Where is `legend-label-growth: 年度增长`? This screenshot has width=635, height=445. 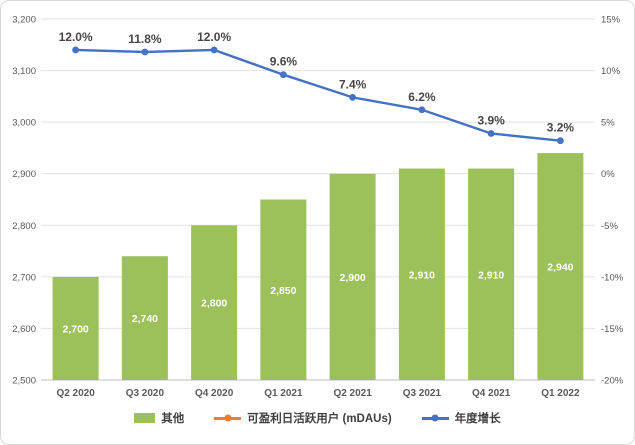 legend-label-growth: 年度增长 is located at coordinates (477, 419).